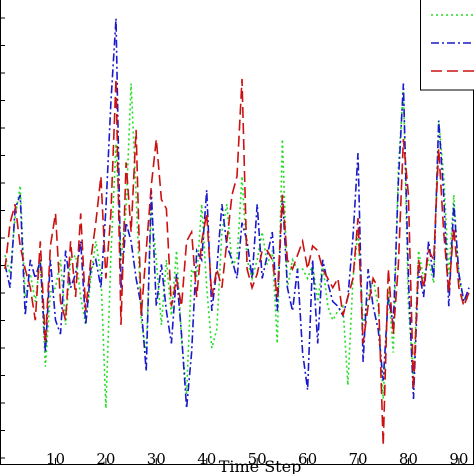  I want to click on x-axis-label: Time Step, so click(260, 465).